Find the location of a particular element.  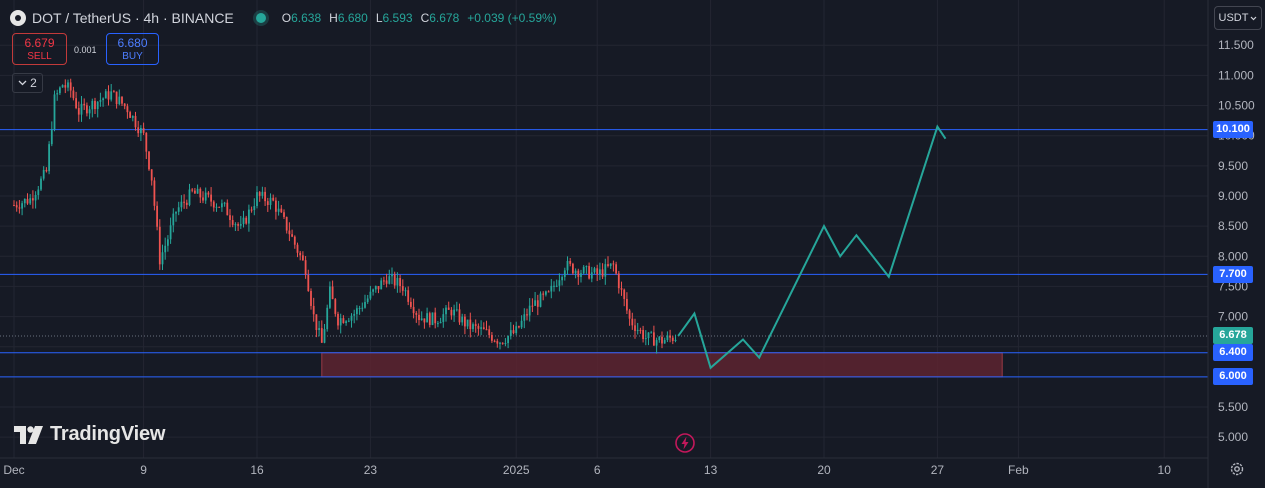

tradingview-logo-icon is located at coordinates (28, 434).